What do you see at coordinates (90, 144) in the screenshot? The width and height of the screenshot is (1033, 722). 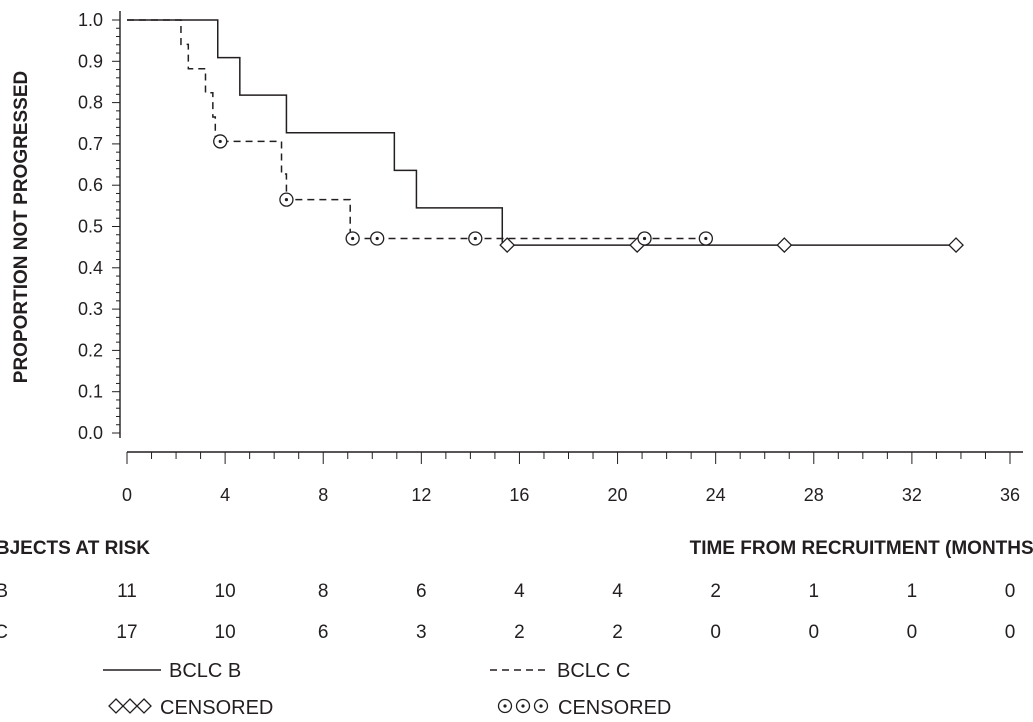 I see `y-tick-label: 0.7` at bounding box center [90, 144].